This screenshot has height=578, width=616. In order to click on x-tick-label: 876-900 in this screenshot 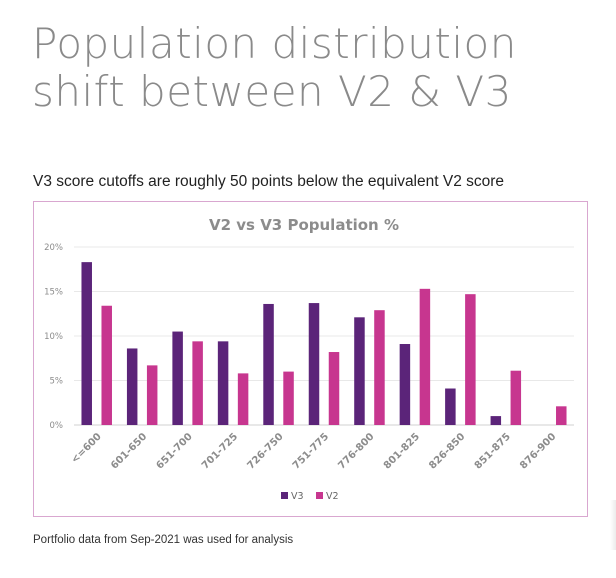, I will do `click(538, 451)`.